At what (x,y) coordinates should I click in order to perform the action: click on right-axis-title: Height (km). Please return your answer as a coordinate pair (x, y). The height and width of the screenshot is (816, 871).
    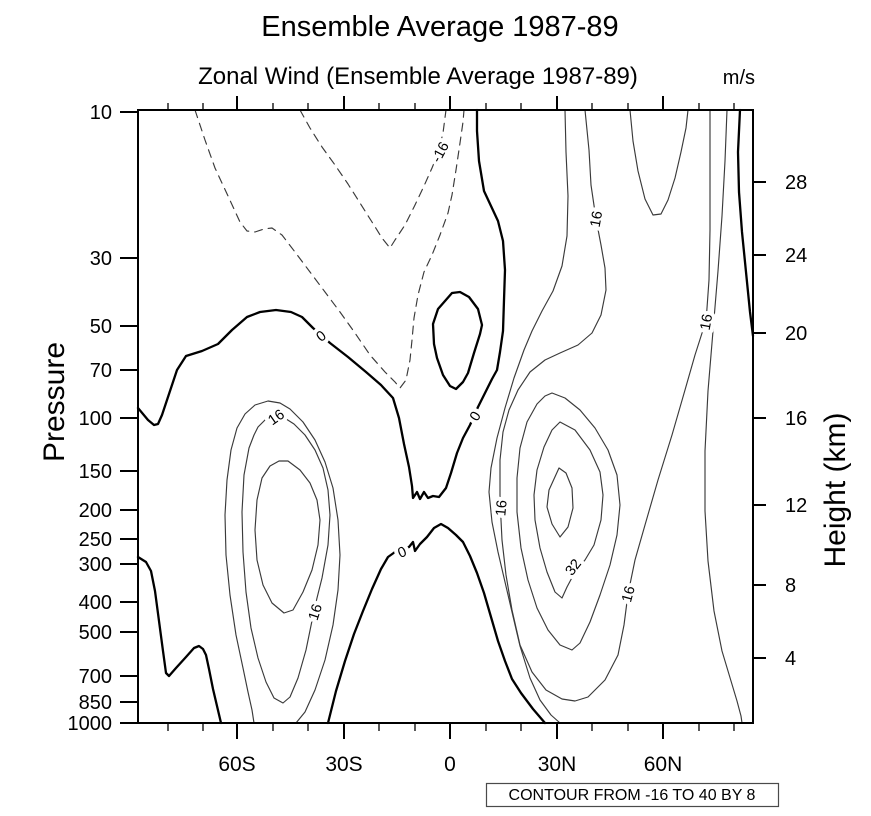
    Looking at the image, I should click on (835, 489).